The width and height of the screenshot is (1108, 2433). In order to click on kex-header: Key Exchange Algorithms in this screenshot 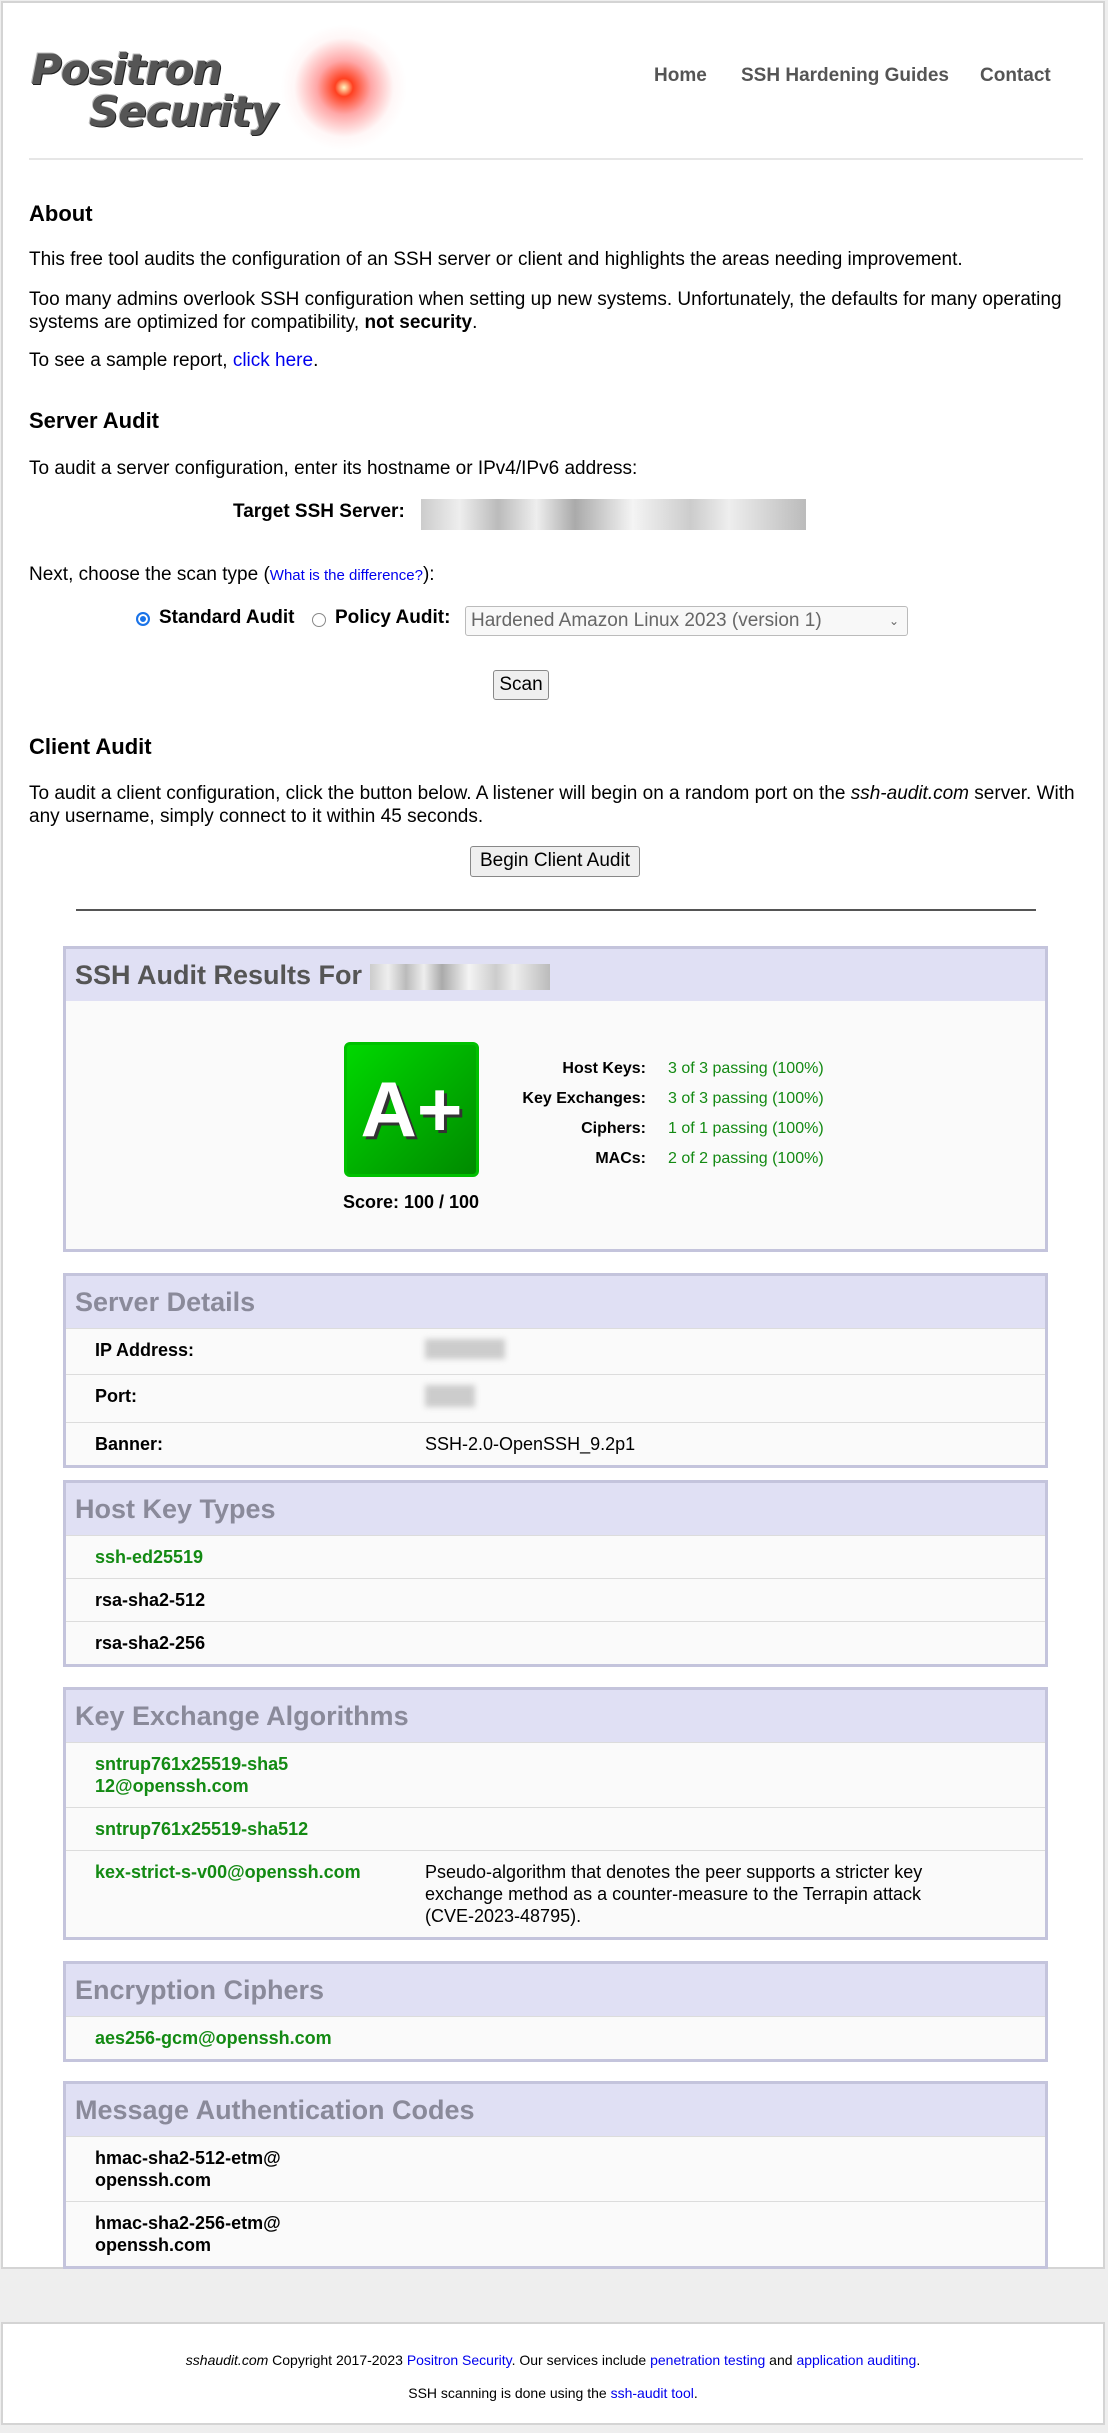, I will do `click(555, 1716)`.